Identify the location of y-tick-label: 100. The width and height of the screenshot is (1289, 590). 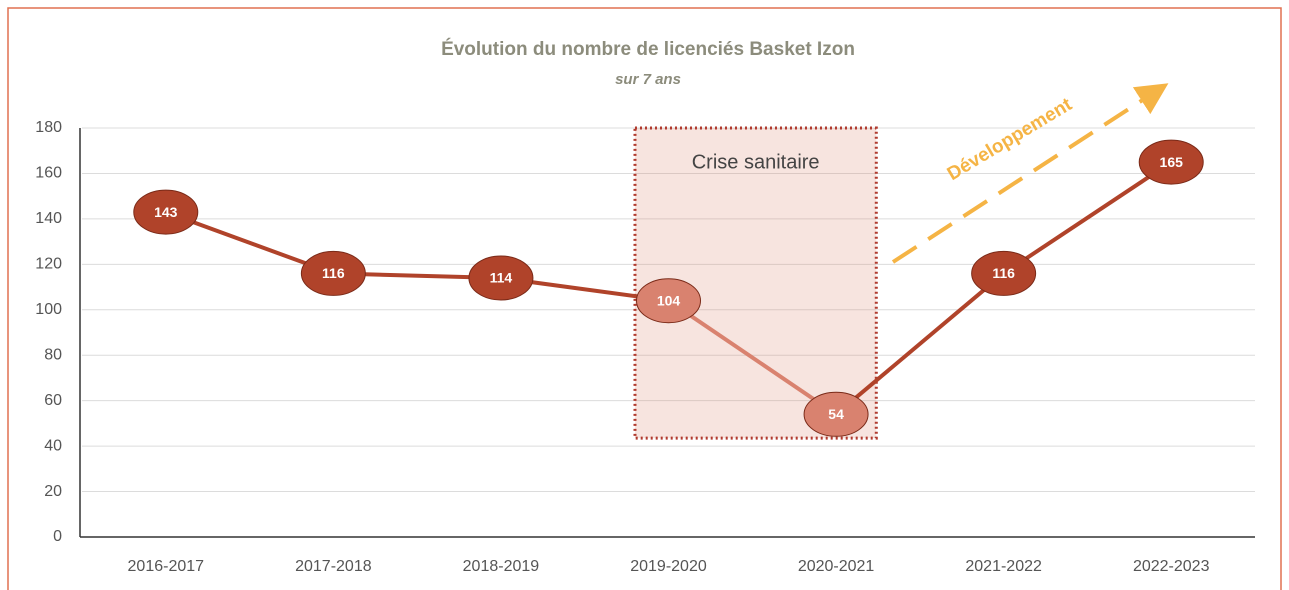
(48, 309).